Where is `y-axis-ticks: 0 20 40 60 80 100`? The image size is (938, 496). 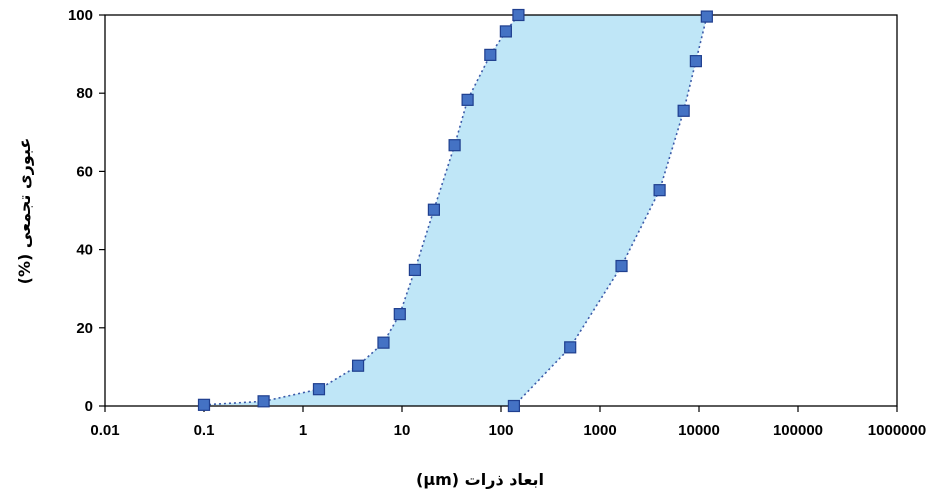 y-axis-ticks: 0 20 40 60 80 100 is located at coordinates (86, 211).